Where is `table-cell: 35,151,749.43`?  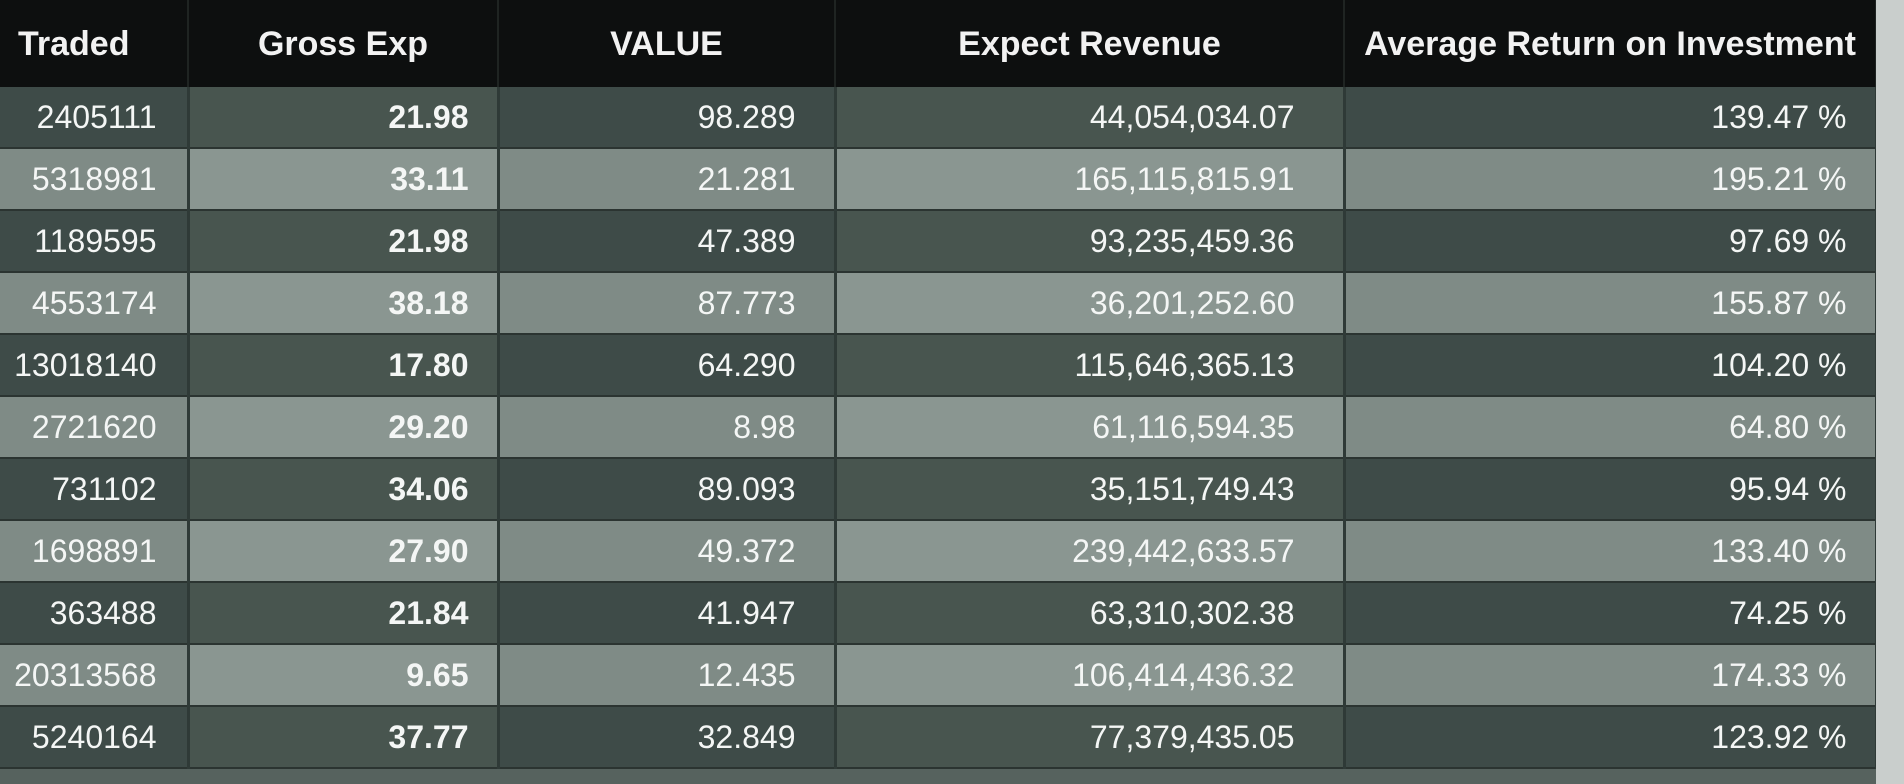 table-cell: 35,151,749.43 is located at coordinates (1090, 489).